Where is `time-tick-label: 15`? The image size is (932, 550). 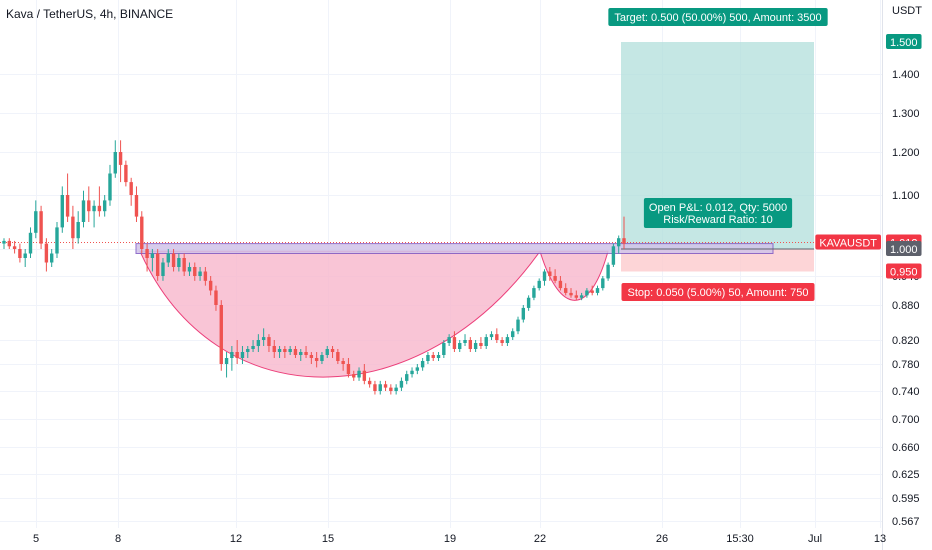 time-tick-label: 15 is located at coordinates (328, 539).